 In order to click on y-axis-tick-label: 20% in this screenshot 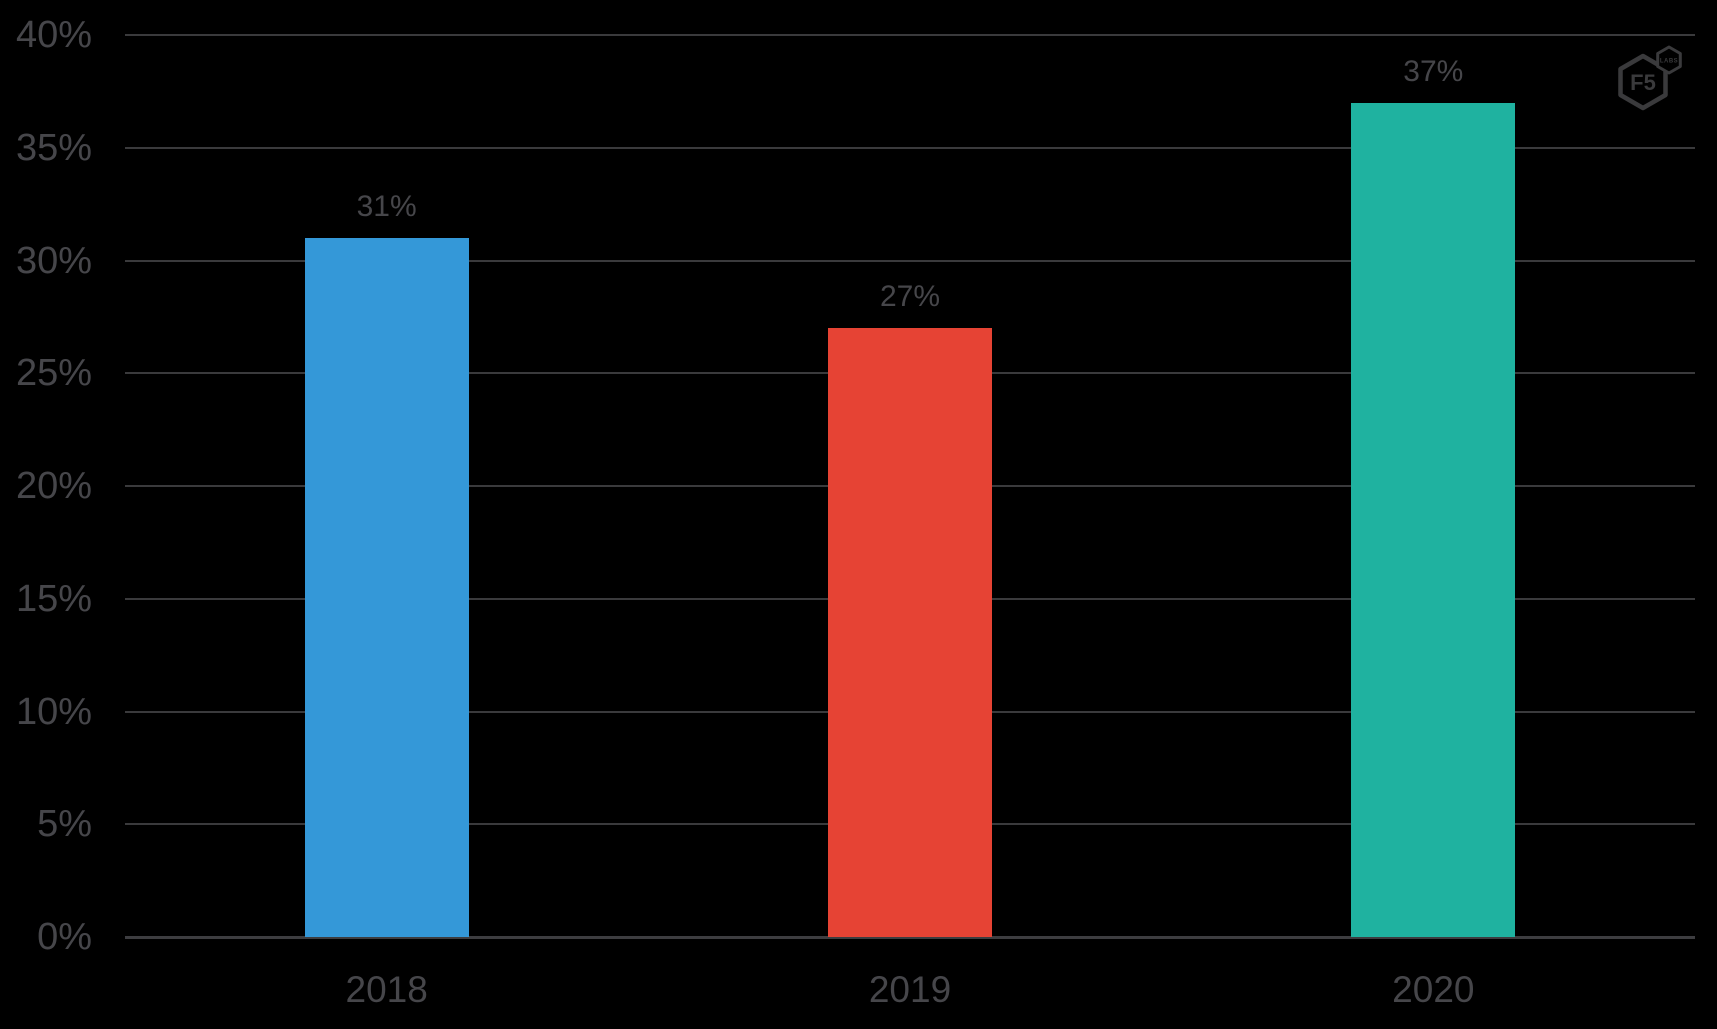, I will do `click(53, 486)`.